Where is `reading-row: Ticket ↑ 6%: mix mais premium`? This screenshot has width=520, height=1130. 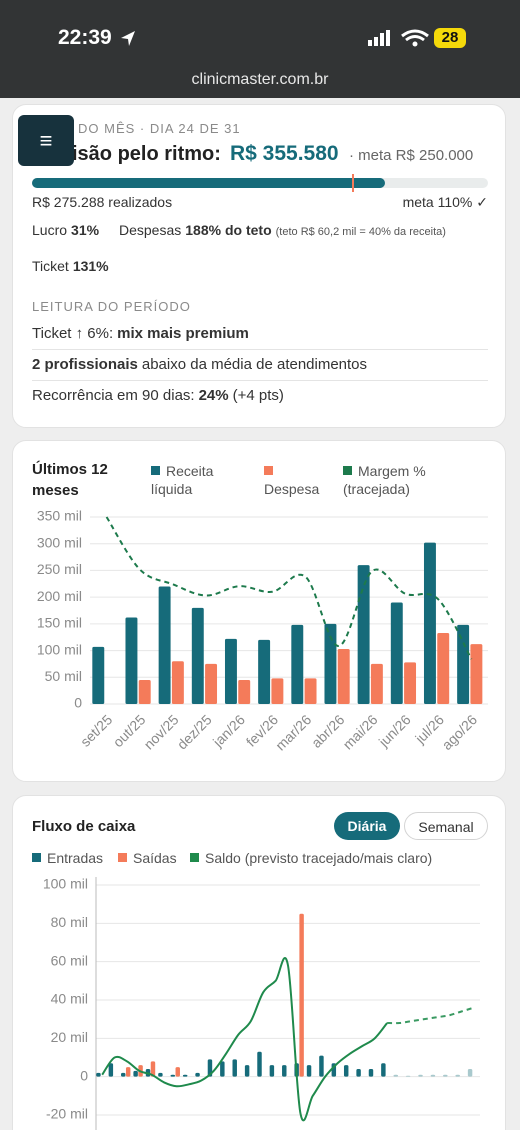
reading-row: Ticket ↑ 6%: mix mais premium is located at coordinates (140, 333).